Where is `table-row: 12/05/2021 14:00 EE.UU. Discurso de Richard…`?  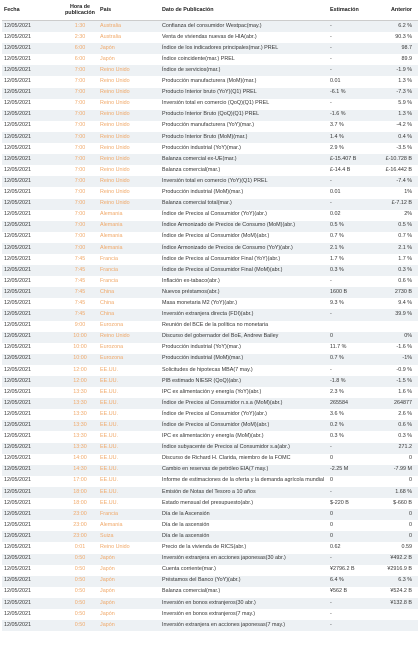 table-row: 12/05/2021 14:00 EE.UU. Discurso de Richard… is located at coordinates (210, 459).